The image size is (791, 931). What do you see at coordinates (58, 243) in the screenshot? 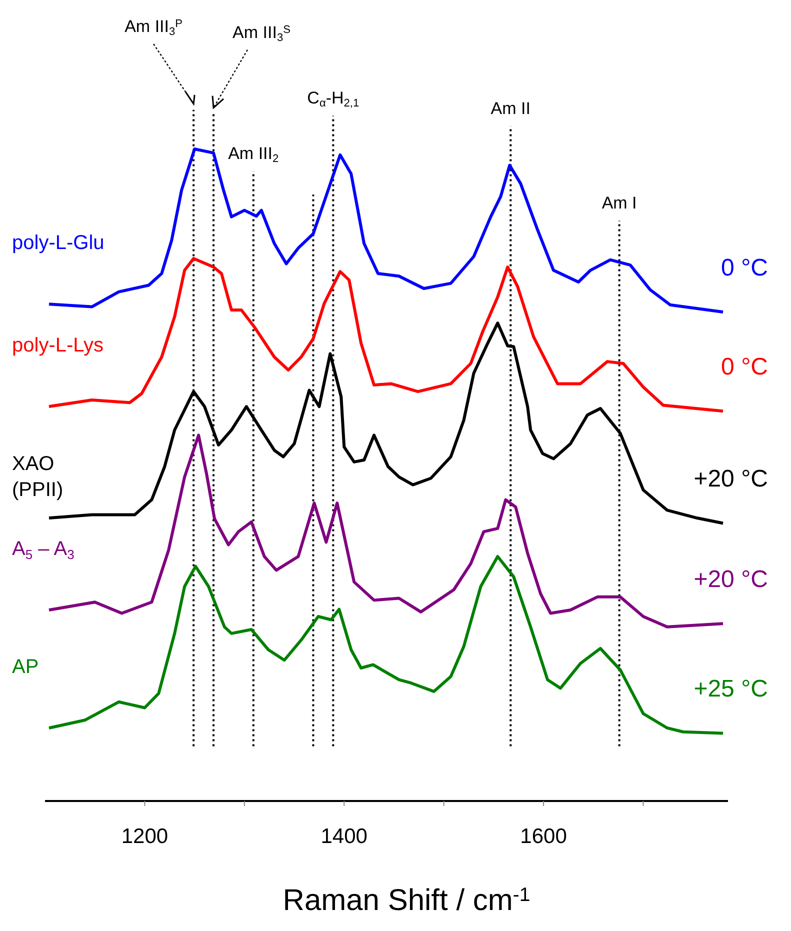
I see `text: poly-L-Glu` at bounding box center [58, 243].